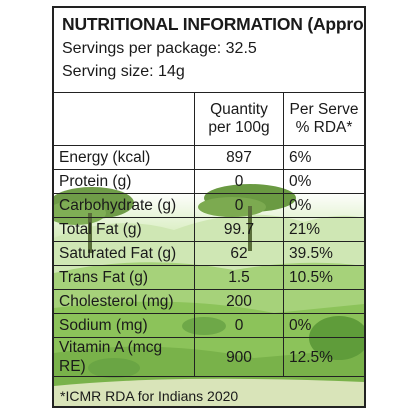  I want to click on table-row: Saturated Fat (g) 62 39.5%, so click(209, 253).